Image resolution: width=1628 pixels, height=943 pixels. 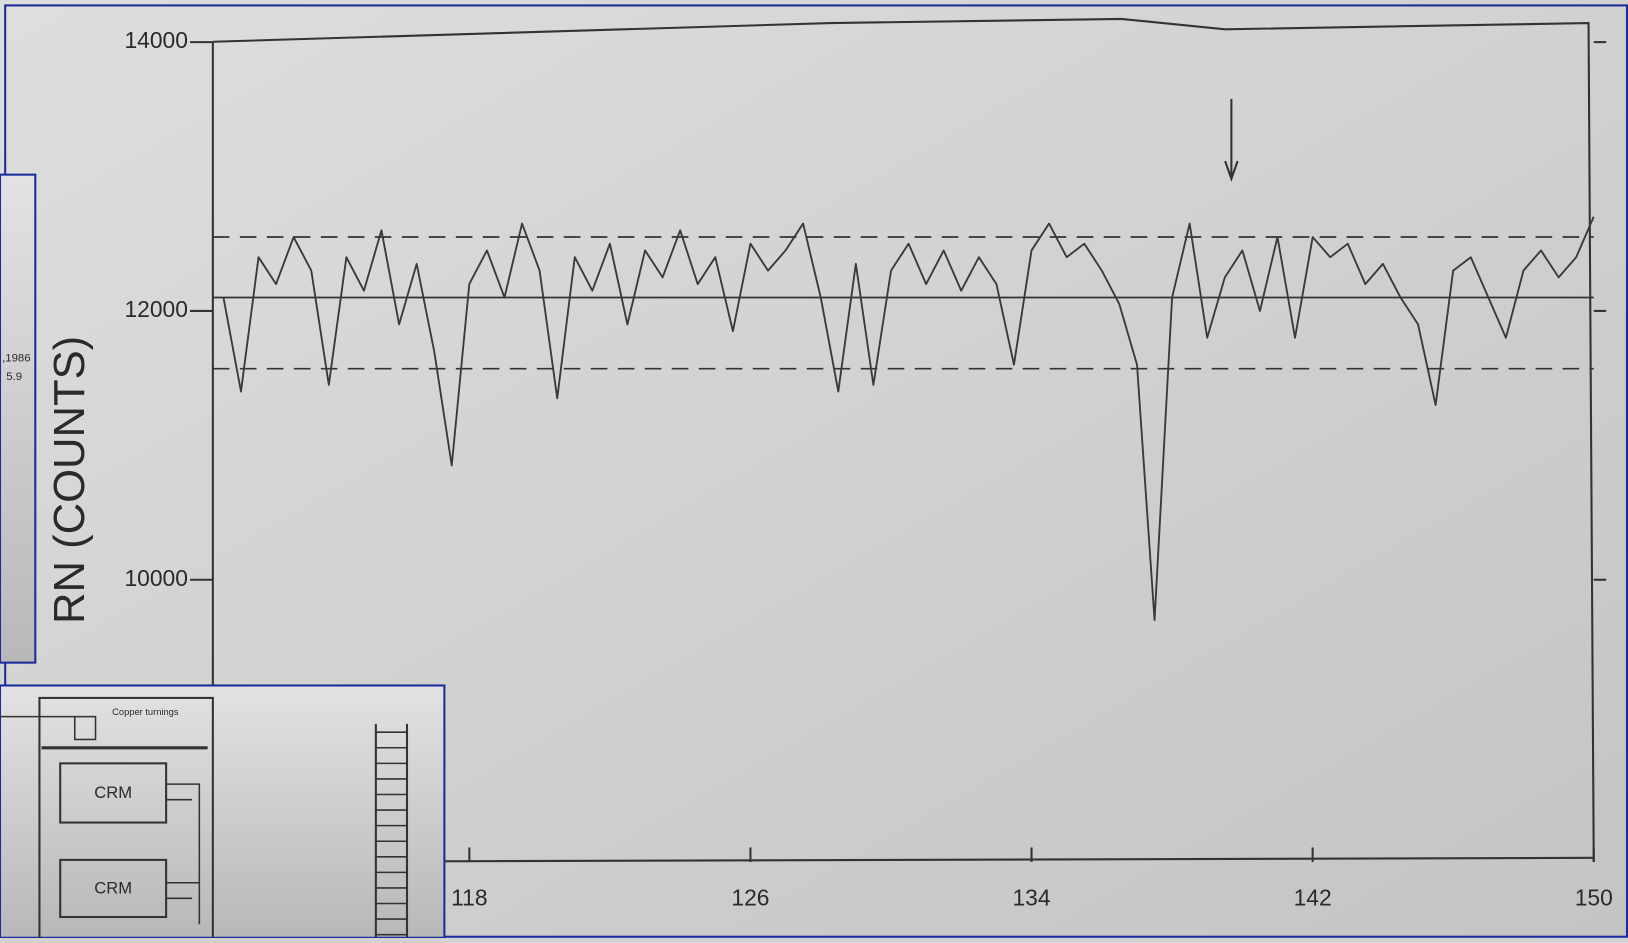 I want to click on y-tick-label: 10000, so click(x=155, y=578).